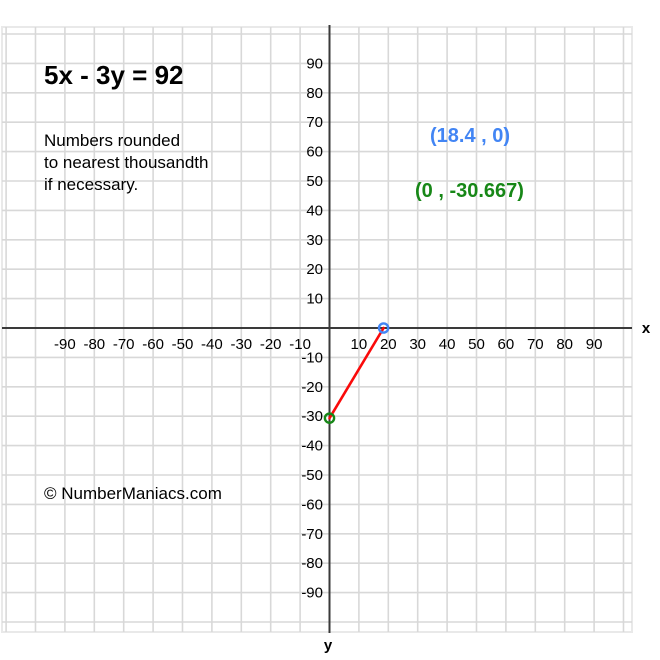  Describe the element at coordinates (594, 344) in the screenshot. I see `x-tick-label: 90` at that location.